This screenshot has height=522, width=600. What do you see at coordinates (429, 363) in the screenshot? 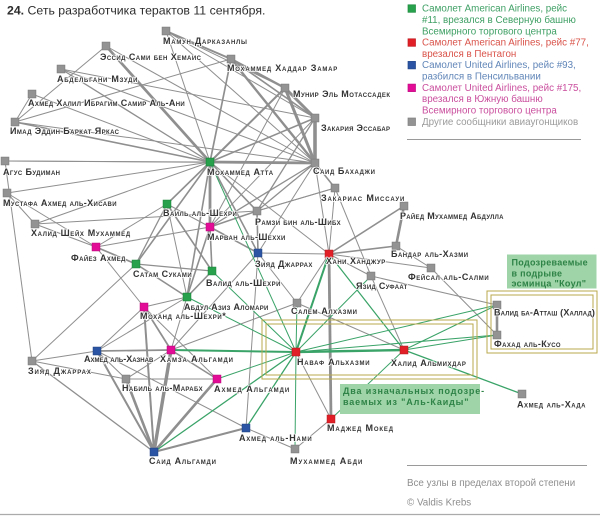
I see `svg-text: Халид Альмихдар` at bounding box center [429, 363].